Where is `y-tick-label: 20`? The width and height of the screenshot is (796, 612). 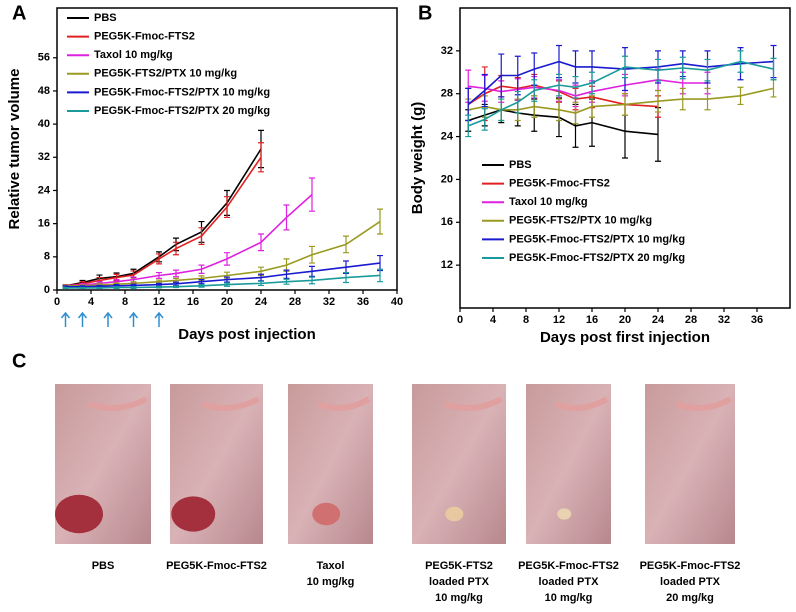
y-tick-label: 20 is located at coordinates (447, 179).